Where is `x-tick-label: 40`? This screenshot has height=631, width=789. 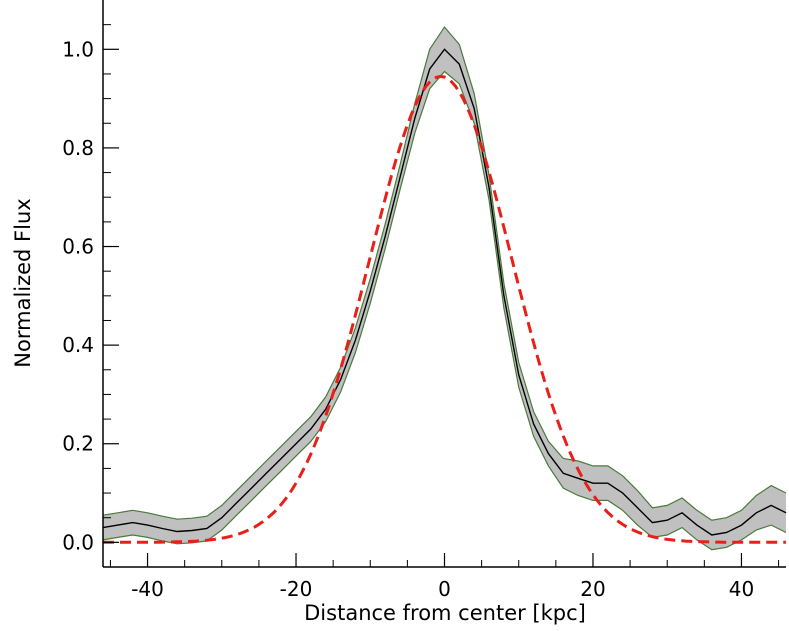 x-tick-label: 40 is located at coordinates (741, 589).